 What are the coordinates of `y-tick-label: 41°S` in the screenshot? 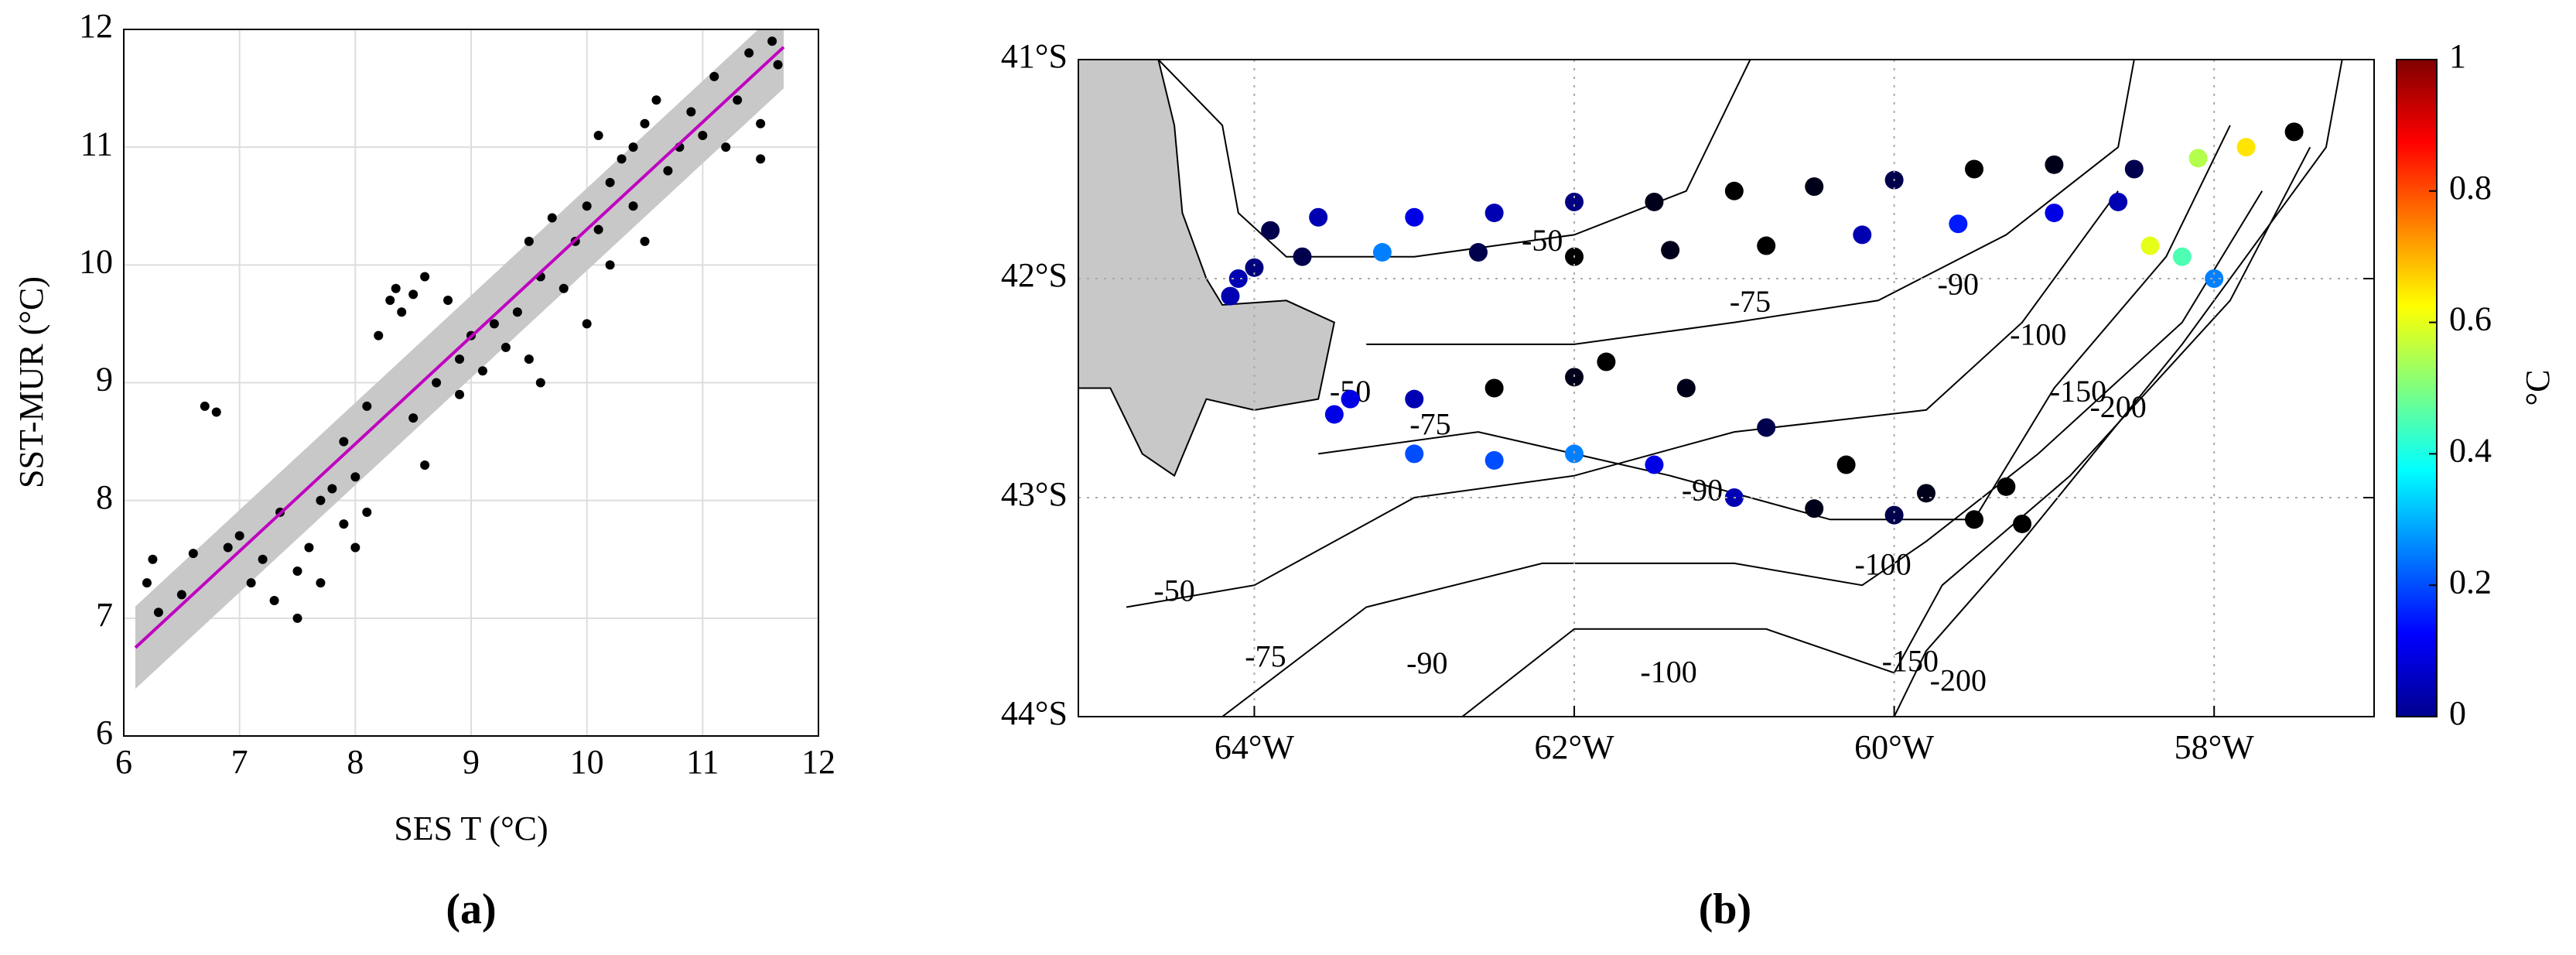 It's located at (1034, 56).